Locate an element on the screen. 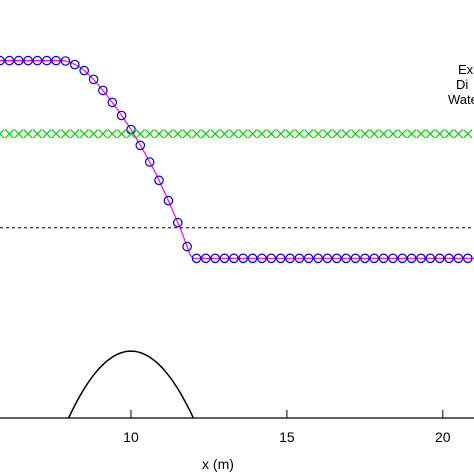 The image size is (474, 474). x-tick-label: 10 is located at coordinates (131, 437).